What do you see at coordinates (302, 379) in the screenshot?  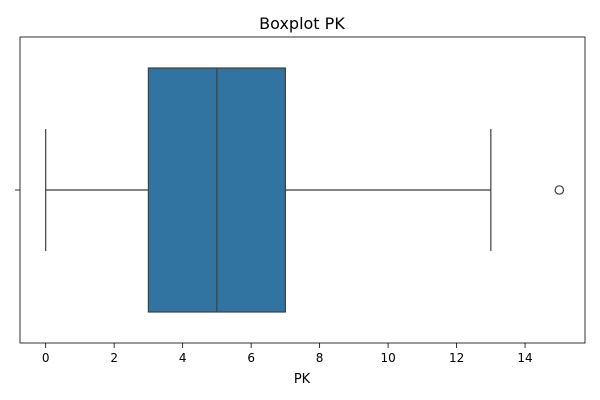 I see `x-axis-label: PK` at bounding box center [302, 379].